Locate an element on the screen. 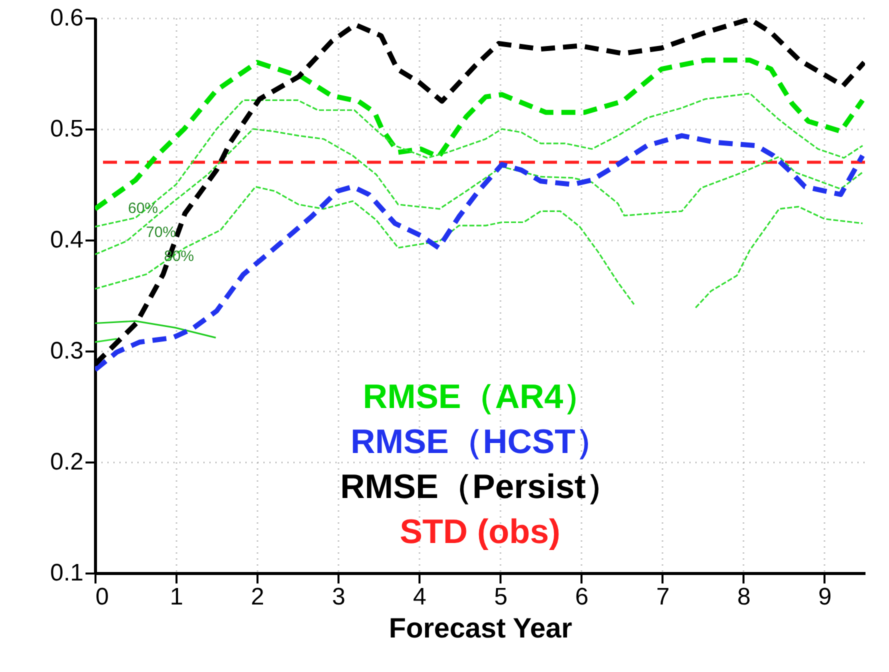 The height and width of the screenshot is (672, 889). line-series is located at coordinates (156, 329).